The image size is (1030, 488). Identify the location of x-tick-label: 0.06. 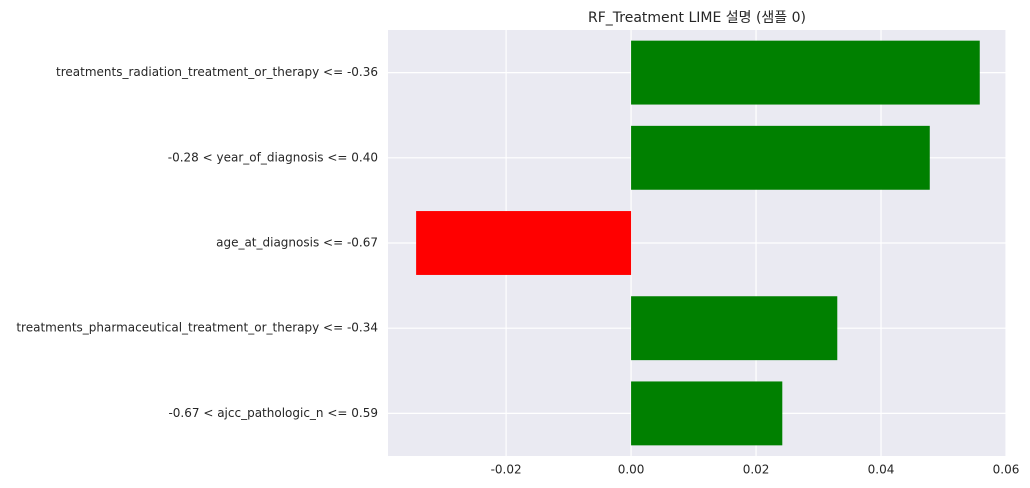
(1006, 470).